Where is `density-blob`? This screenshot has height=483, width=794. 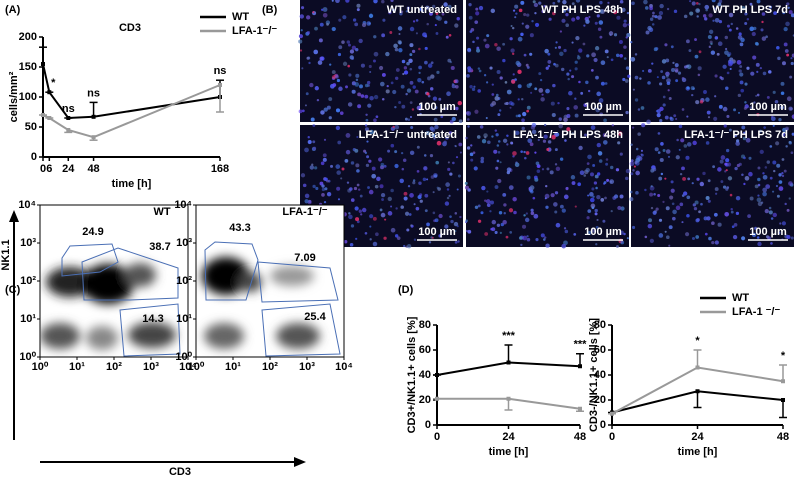
density-blob is located at coordinates (102, 338).